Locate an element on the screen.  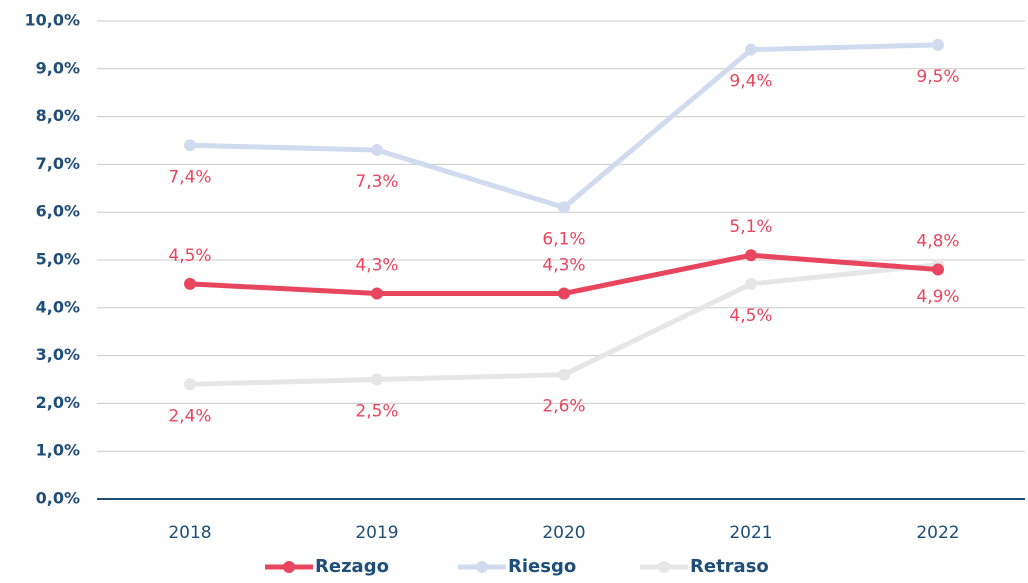
value-label: 2,4% is located at coordinates (189, 416).